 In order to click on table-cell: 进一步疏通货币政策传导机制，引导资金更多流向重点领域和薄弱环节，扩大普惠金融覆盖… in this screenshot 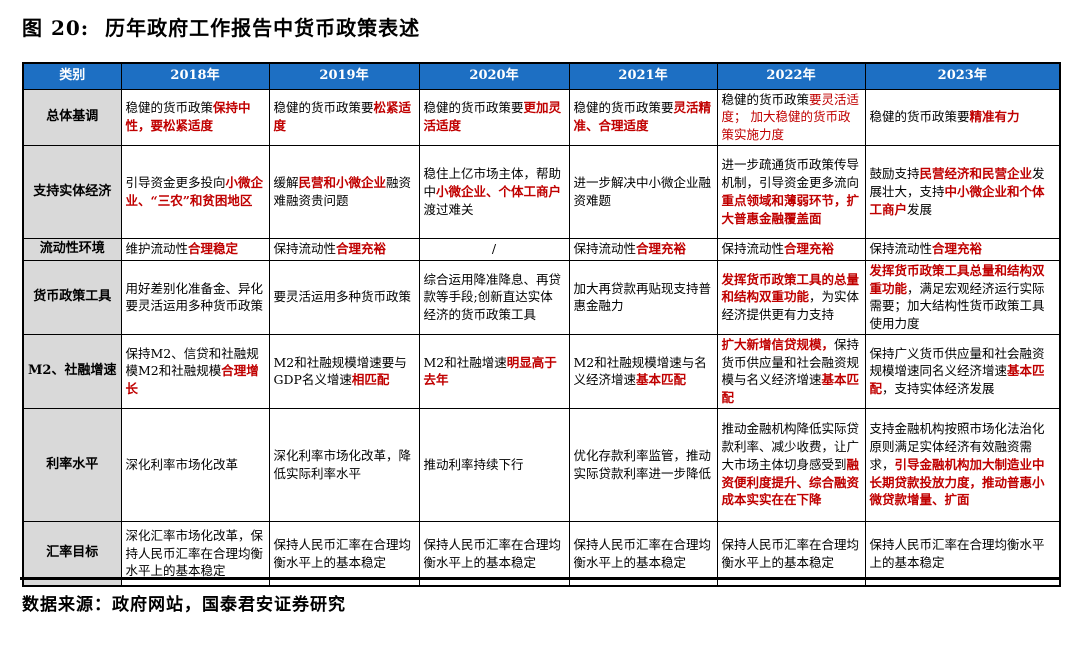, I will do `click(791, 191)`.